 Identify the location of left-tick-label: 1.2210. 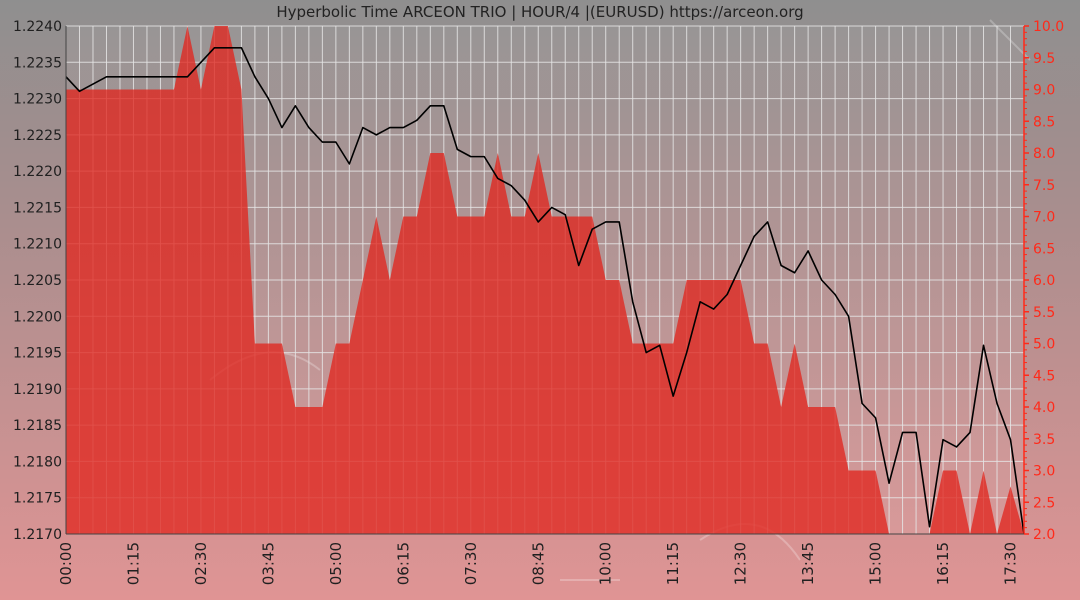
(37, 245).